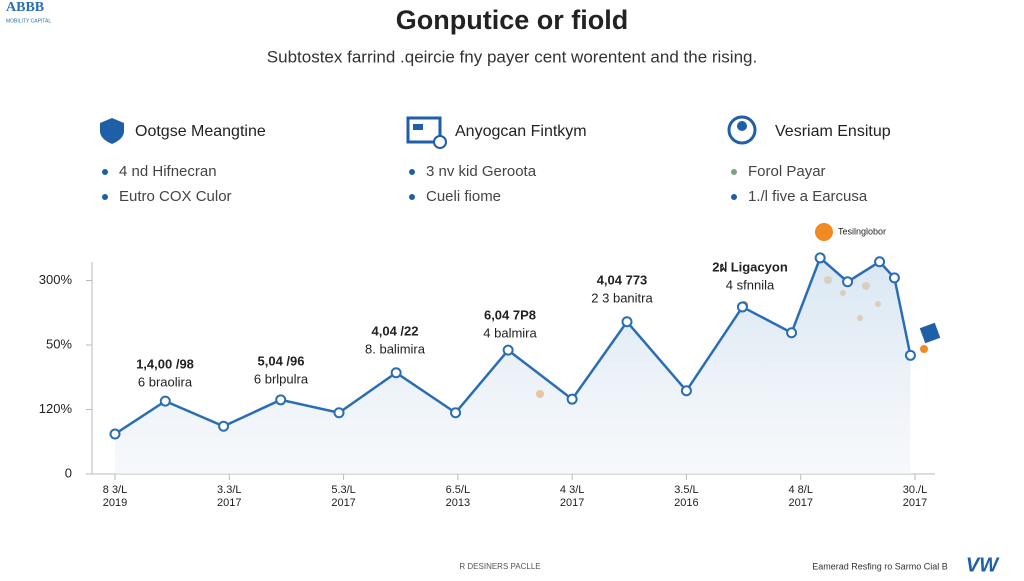 Image resolution: width=1024 pixels, height=581 pixels. I want to click on x-tick-label: 2019, so click(115, 503).